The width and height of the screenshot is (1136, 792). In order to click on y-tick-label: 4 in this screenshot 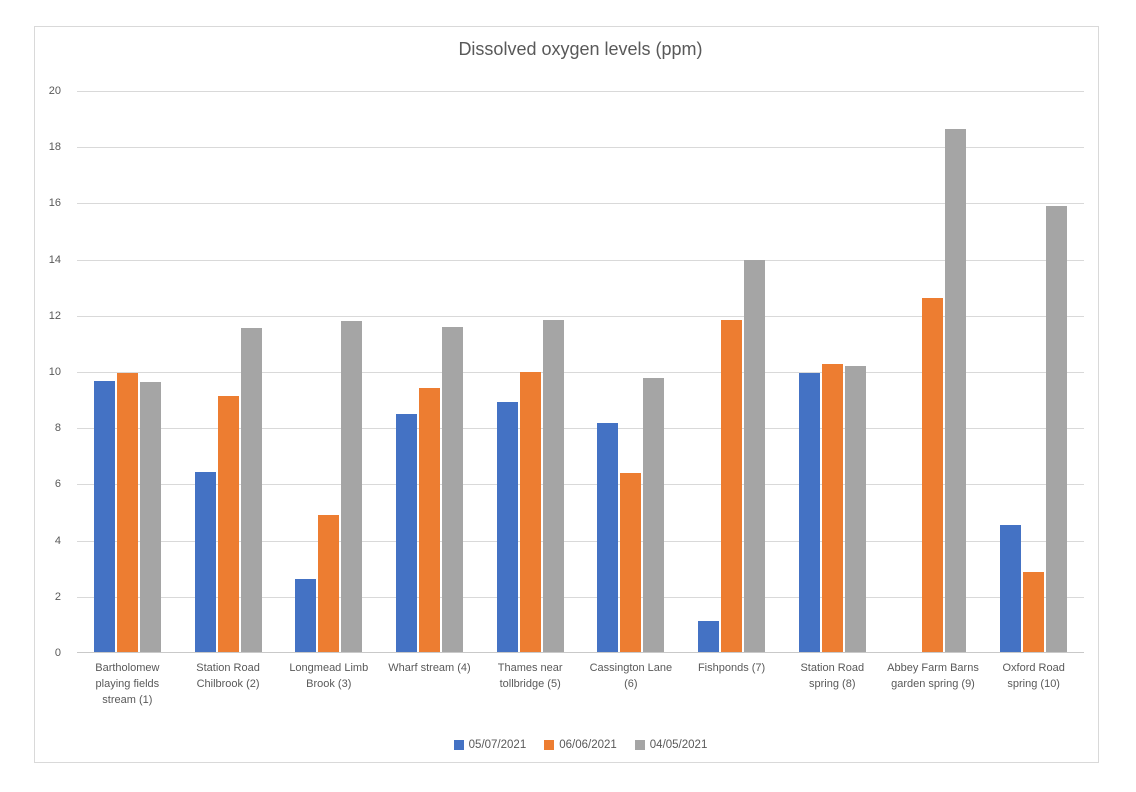, I will do `click(57, 540)`.